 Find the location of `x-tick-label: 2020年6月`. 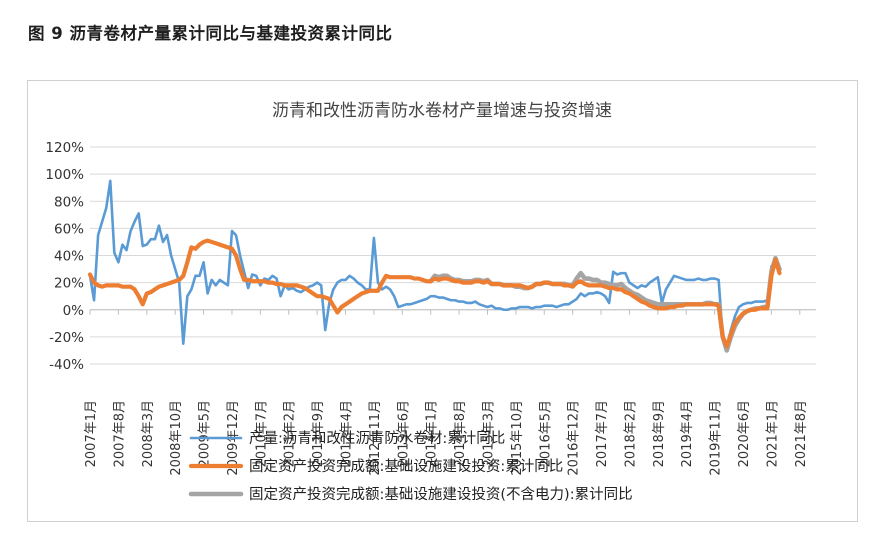

x-tick-label: 2020年6月 is located at coordinates (744, 433).